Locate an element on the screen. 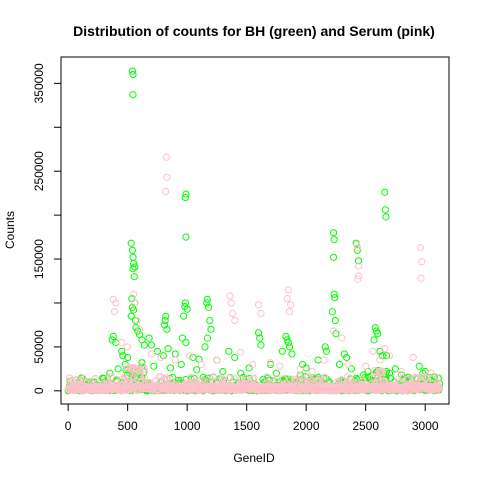 The height and width of the screenshot is (480, 480). x-axis-label: GeneID is located at coordinates (254, 458).